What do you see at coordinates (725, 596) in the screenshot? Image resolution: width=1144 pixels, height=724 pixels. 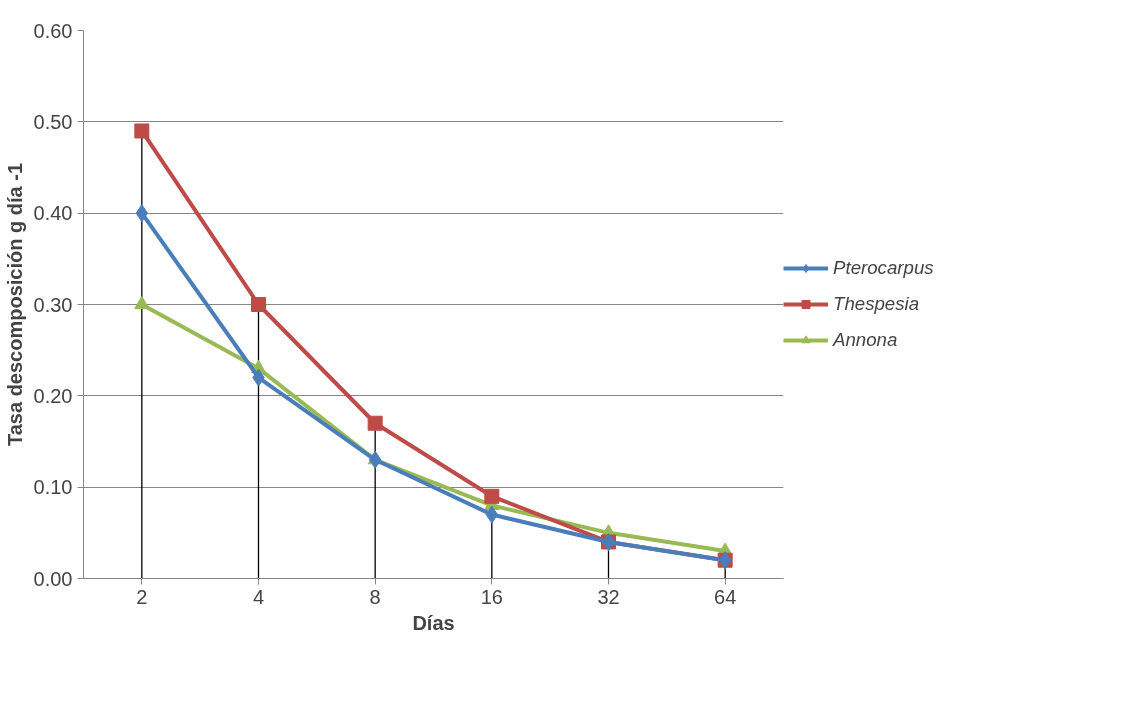 I see `x-tick-label: 64` at bounding box center [725, 596].